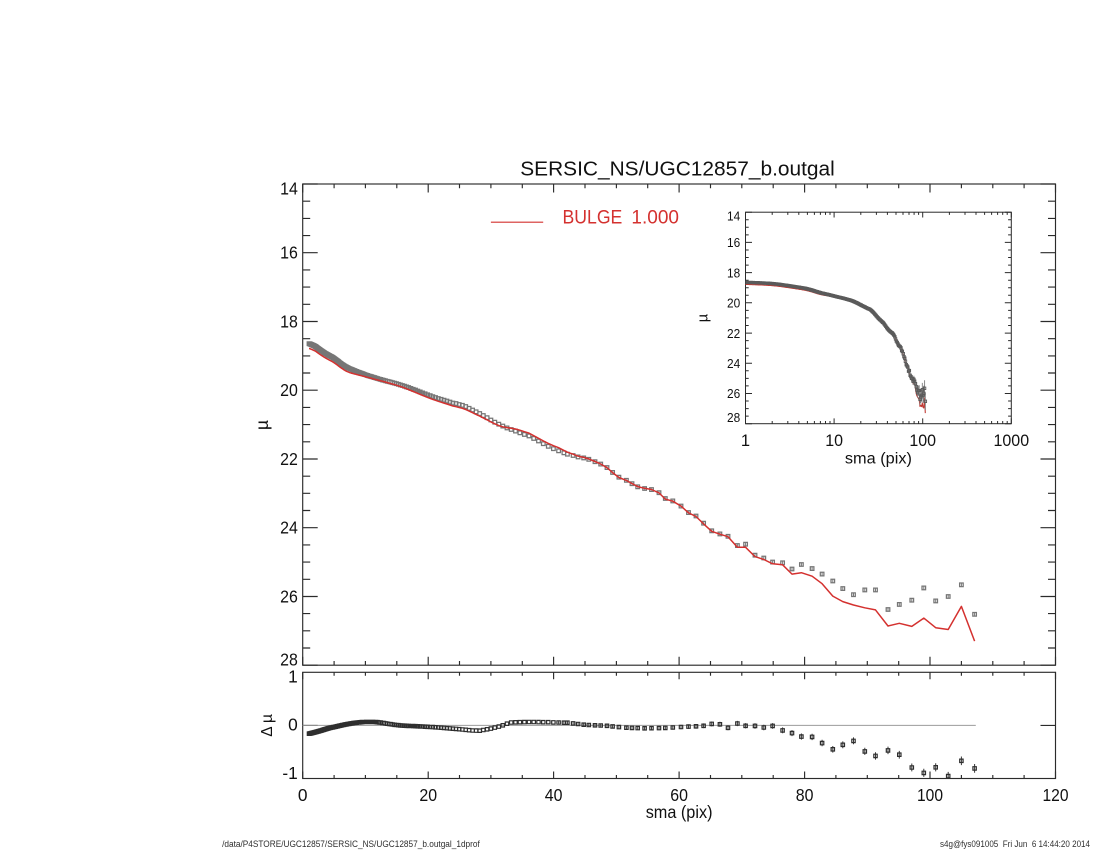 This screenshot has height=850, width=1100. What do you see at coordinates (1056, 795) in the screenshot?
I see `svg-text: 120` at bounding box center [1056, 795].